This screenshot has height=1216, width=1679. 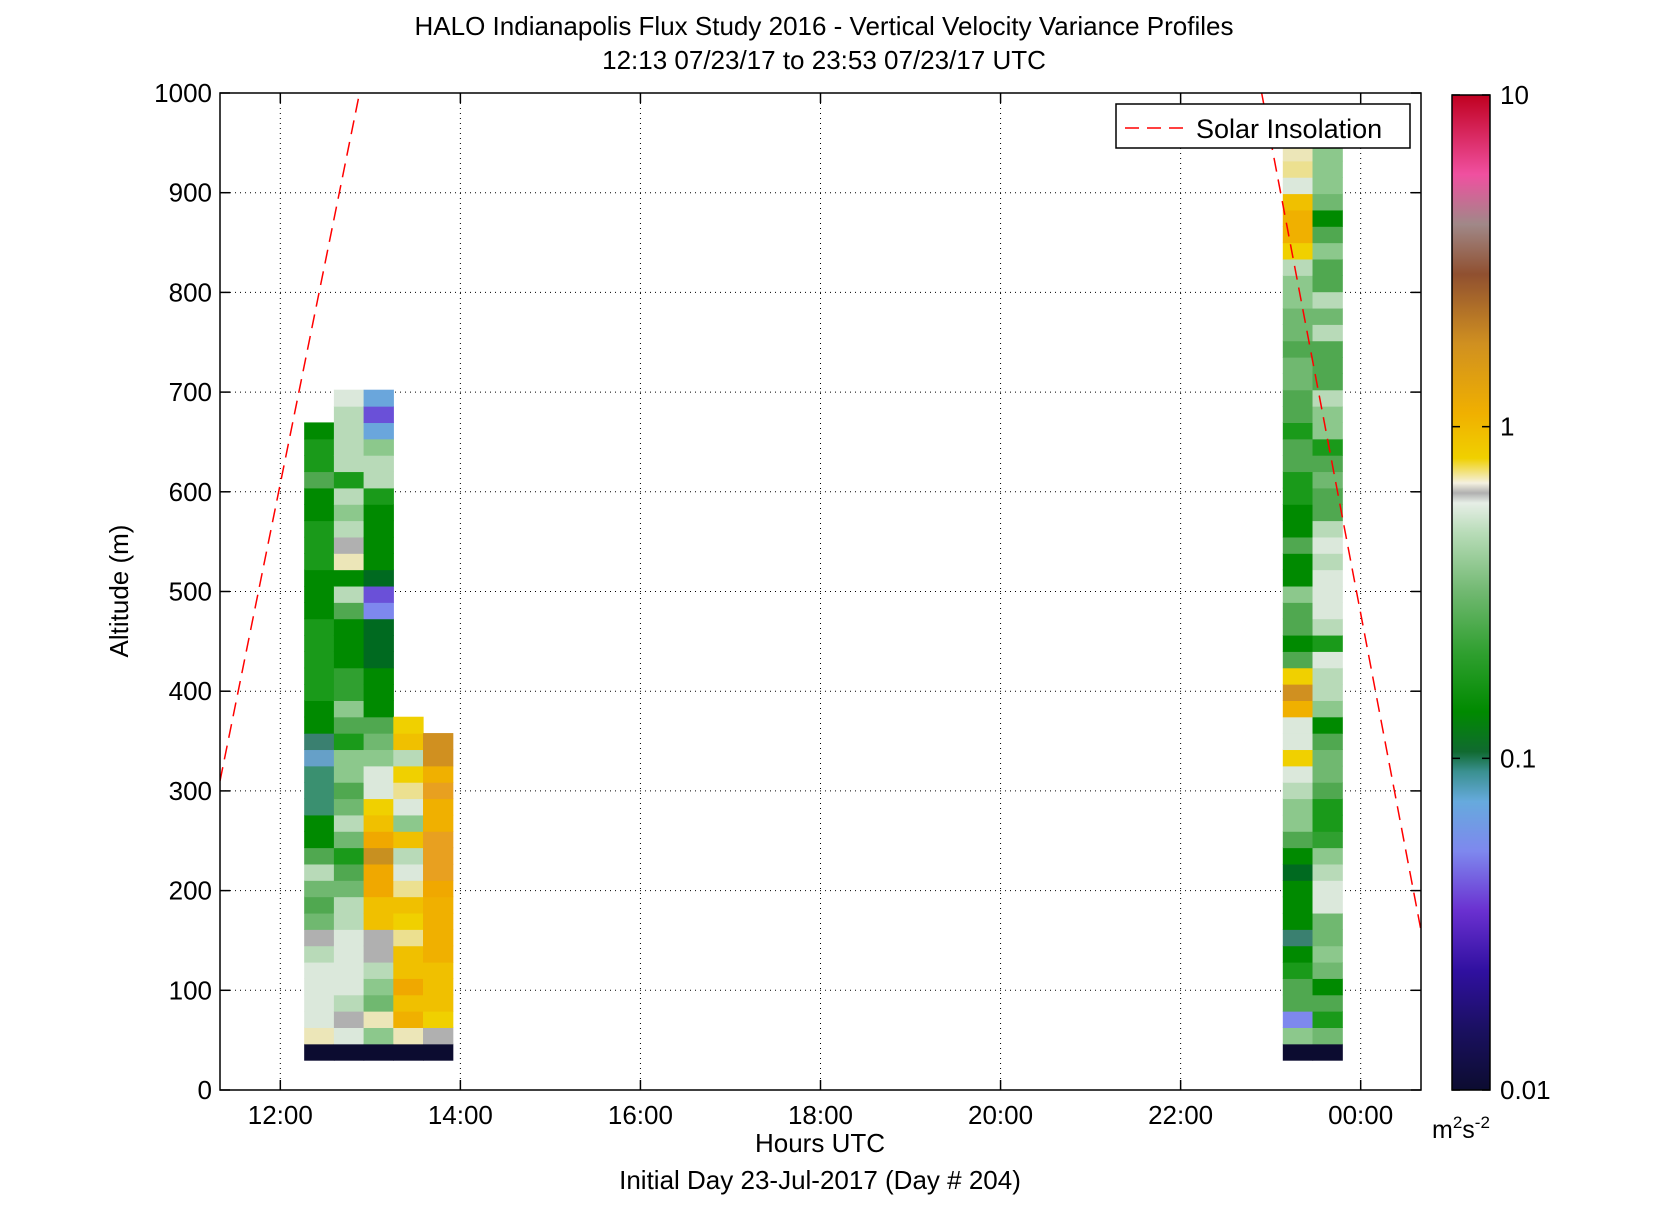 I want to click on x-axis-label: Hours UTC, so click(x=820, y=1143).